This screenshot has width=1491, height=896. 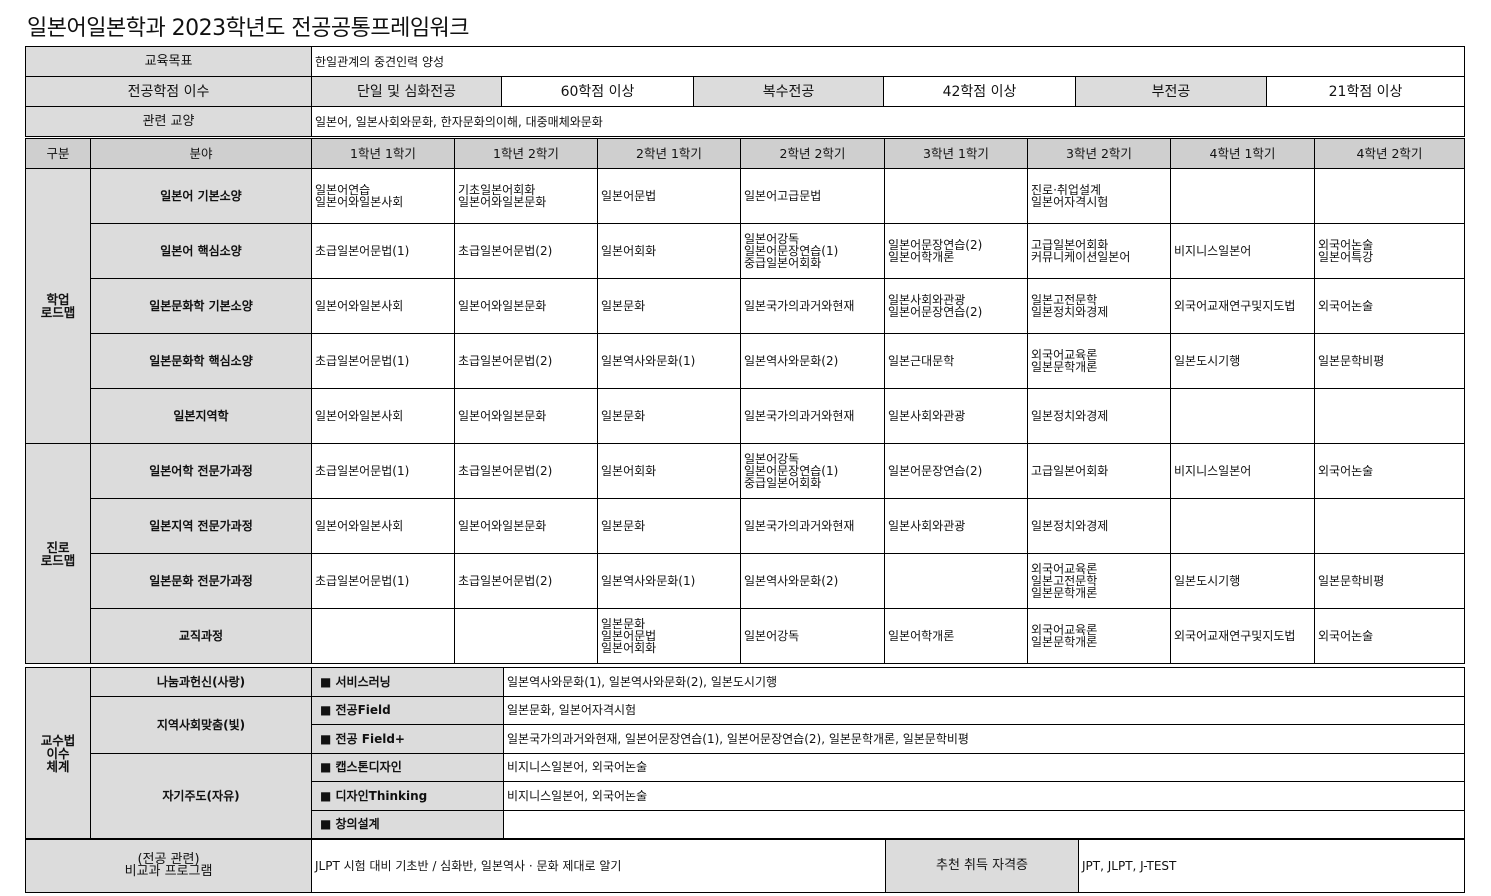 What do you see at coordinates (201, 416) in the screenshot?
I see `roadmap-field: 일본지역학` at bounding box center [201, 416].